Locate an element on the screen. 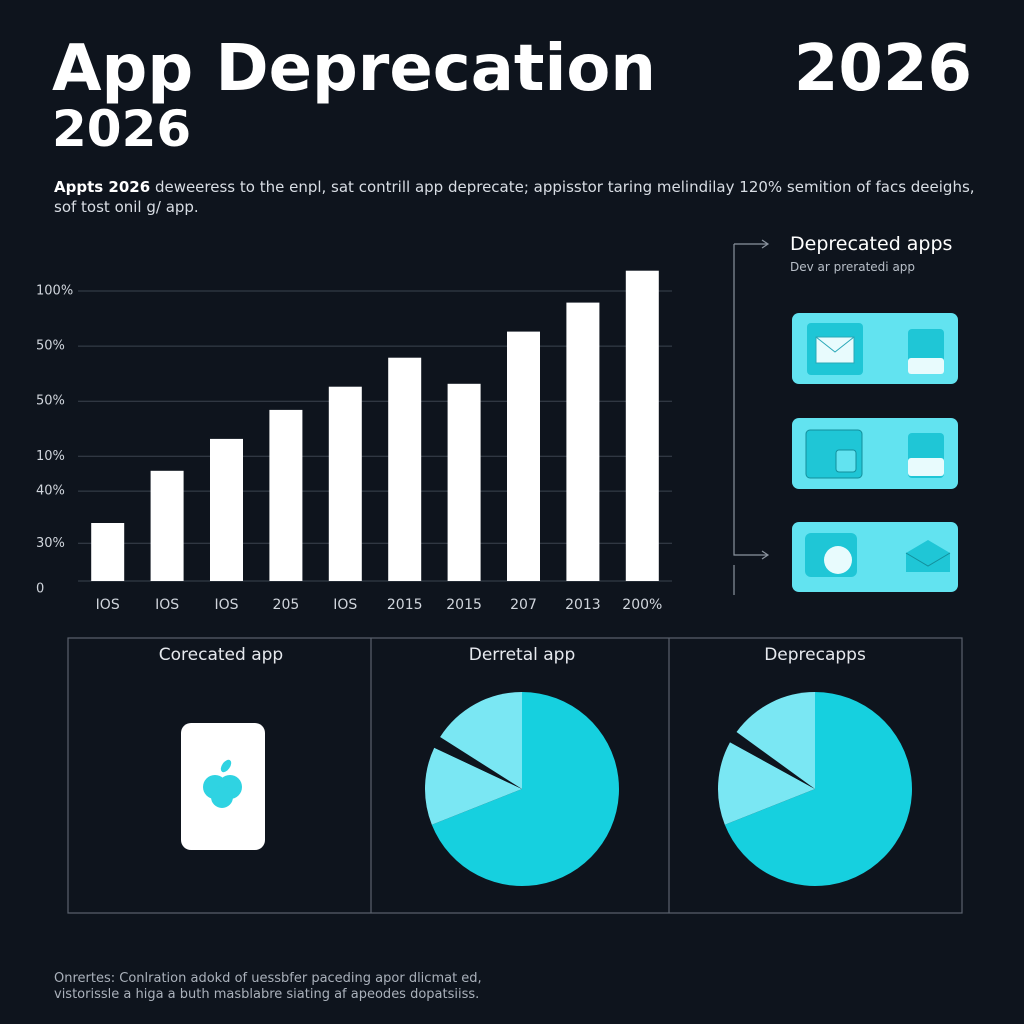  pie-title: Derretal app is located at coordinates (522, 655).